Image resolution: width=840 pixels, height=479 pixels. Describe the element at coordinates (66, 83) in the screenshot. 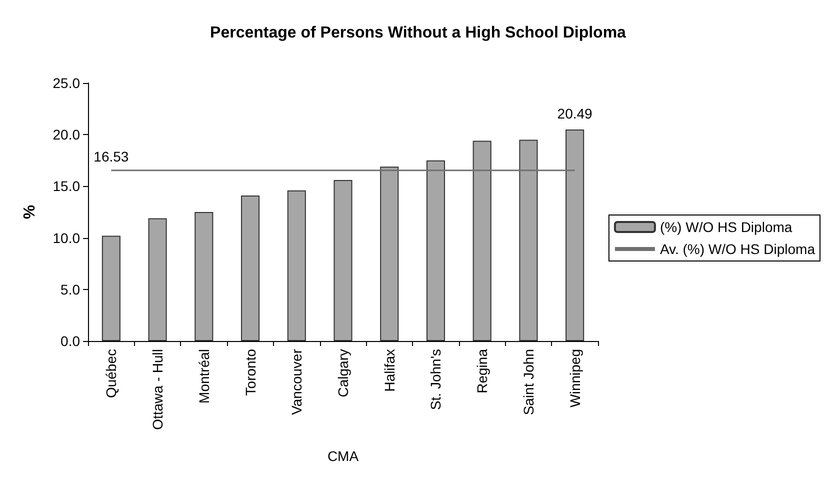

I see `y-tick-label: 25.0` at that location.